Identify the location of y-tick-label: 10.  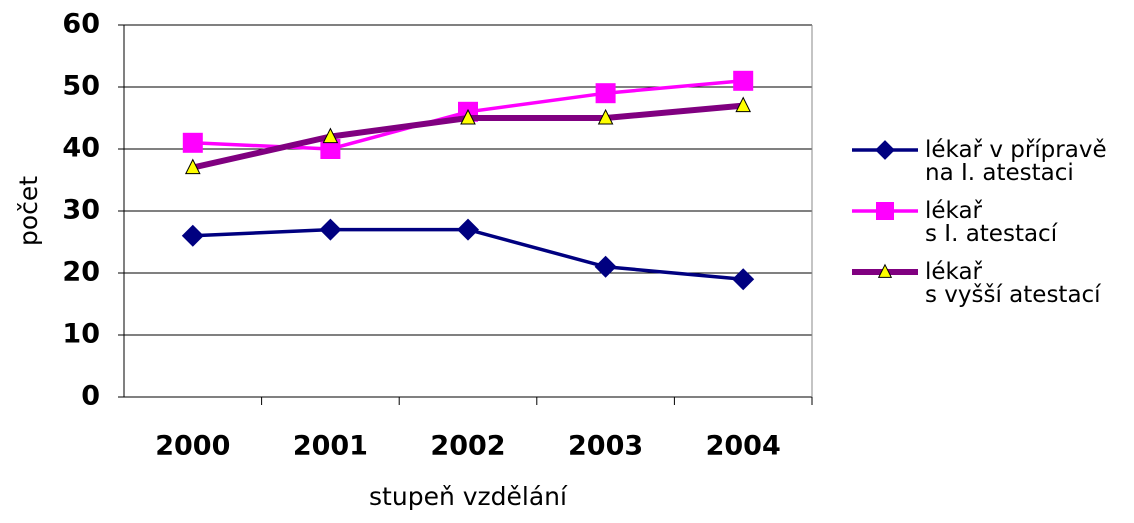
(81, 334).